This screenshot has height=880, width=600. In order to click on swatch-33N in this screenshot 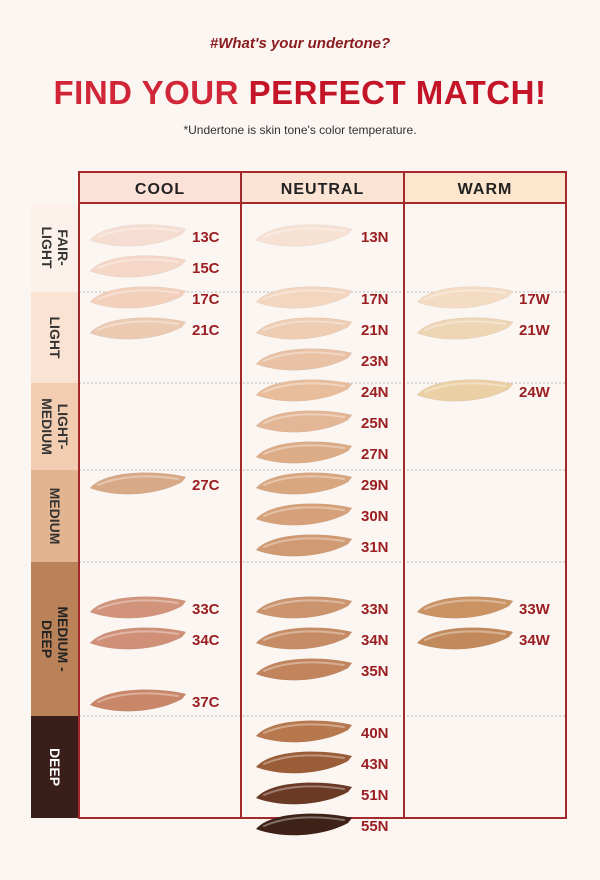, I will do `click(304, 607)`.